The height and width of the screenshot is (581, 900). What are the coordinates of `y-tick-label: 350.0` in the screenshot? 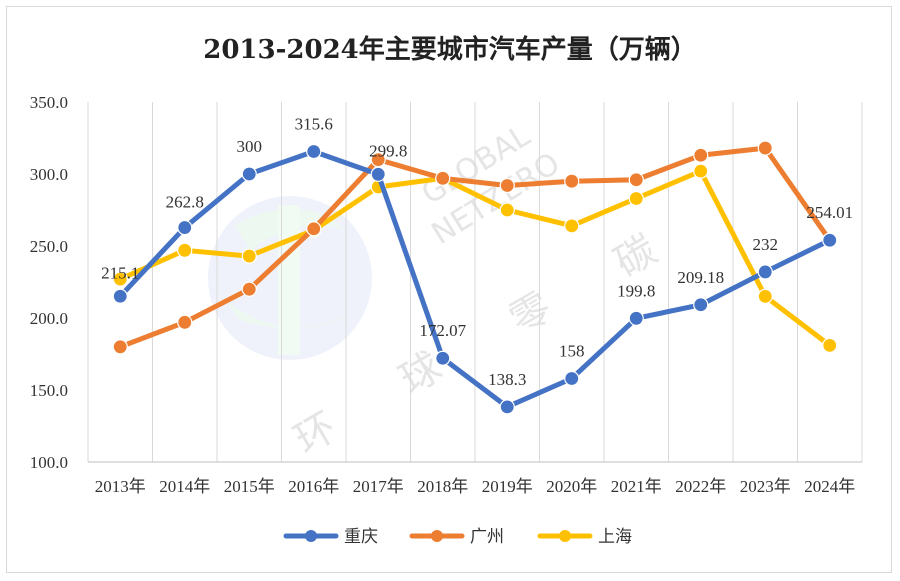 It's located at (49, 102).